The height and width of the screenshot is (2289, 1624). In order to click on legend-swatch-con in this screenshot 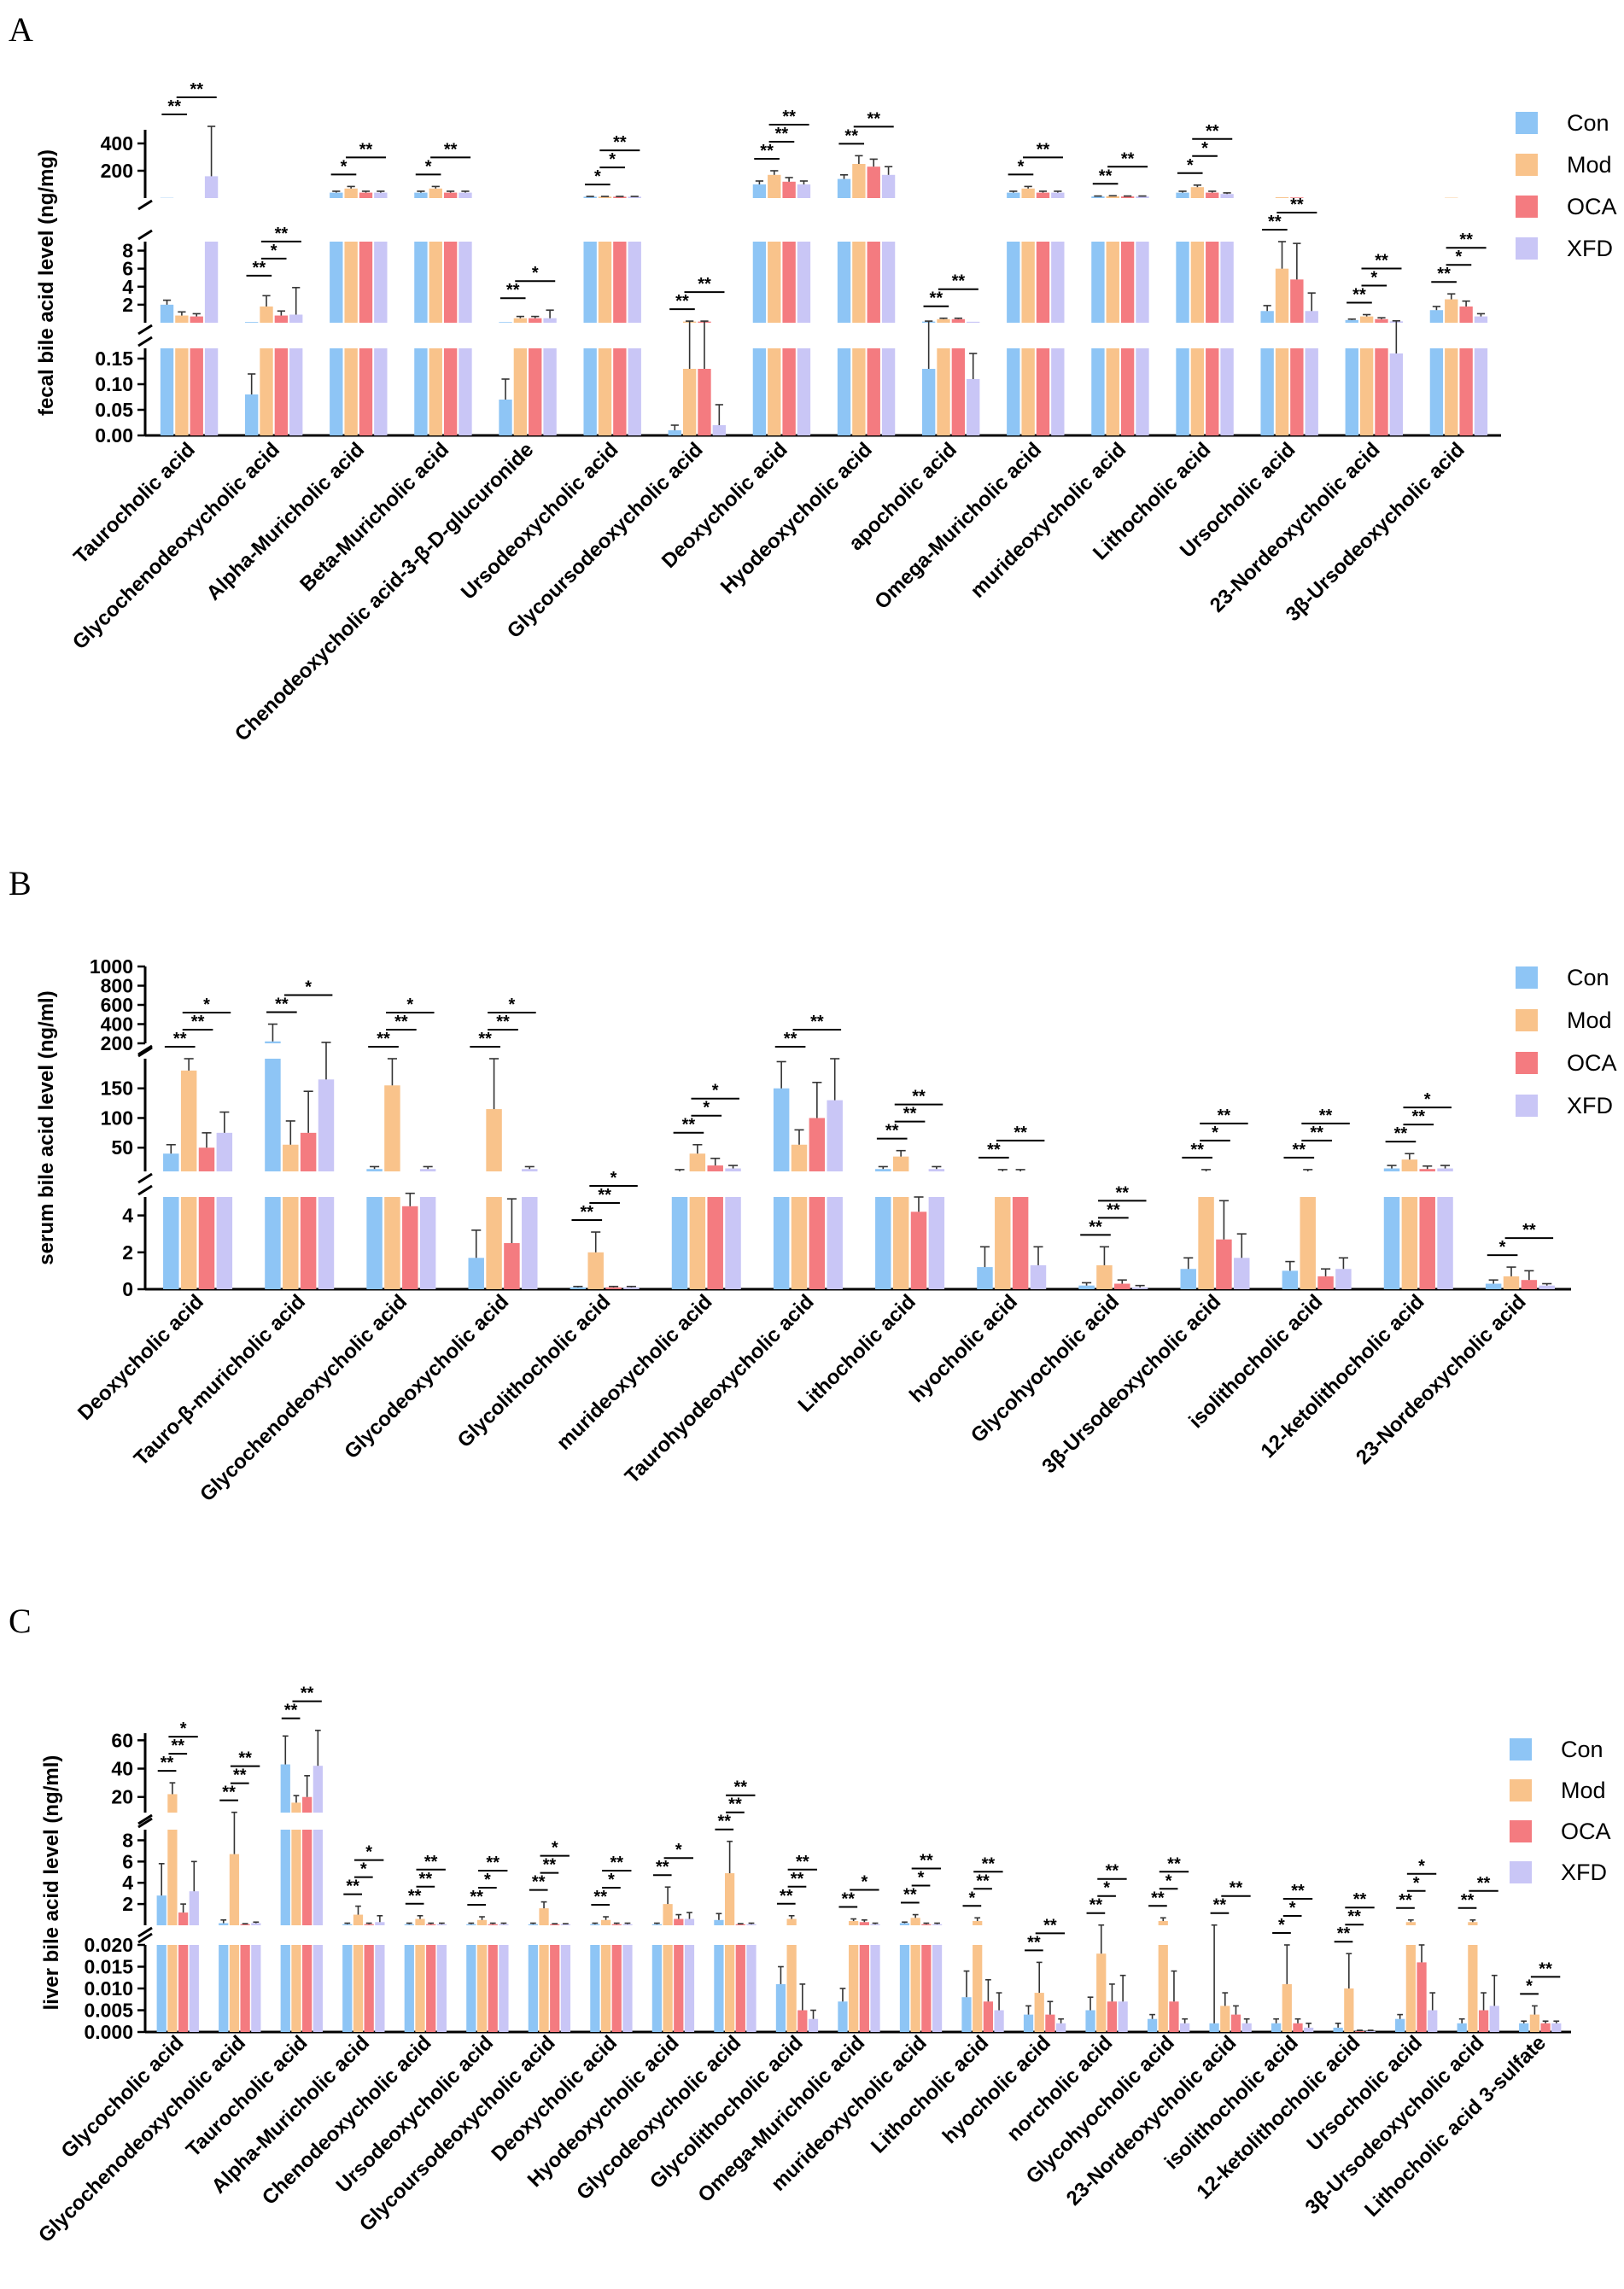, I will do `click(1527, 977)`.